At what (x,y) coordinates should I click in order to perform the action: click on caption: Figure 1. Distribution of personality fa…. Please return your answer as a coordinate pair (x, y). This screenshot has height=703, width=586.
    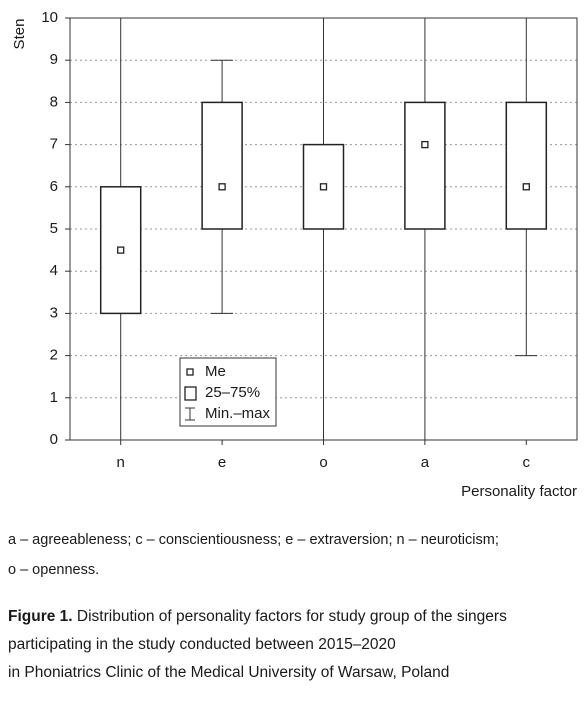
    Looking at the image, I should click on (257, 617).